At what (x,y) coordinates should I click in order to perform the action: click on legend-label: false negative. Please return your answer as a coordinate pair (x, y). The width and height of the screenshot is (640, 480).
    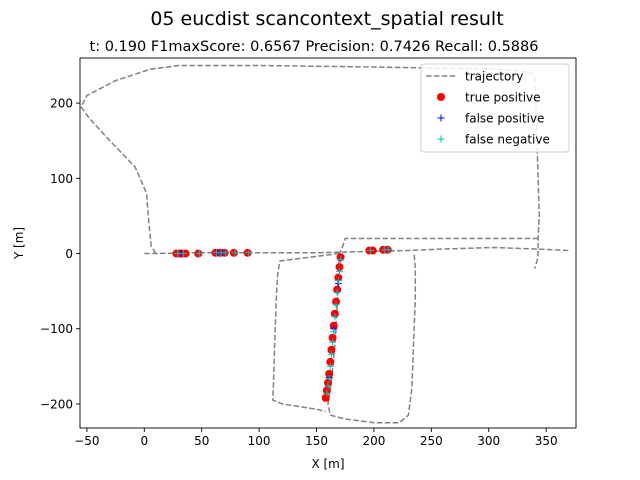
    Looking at the image, I should click on (507, 140).